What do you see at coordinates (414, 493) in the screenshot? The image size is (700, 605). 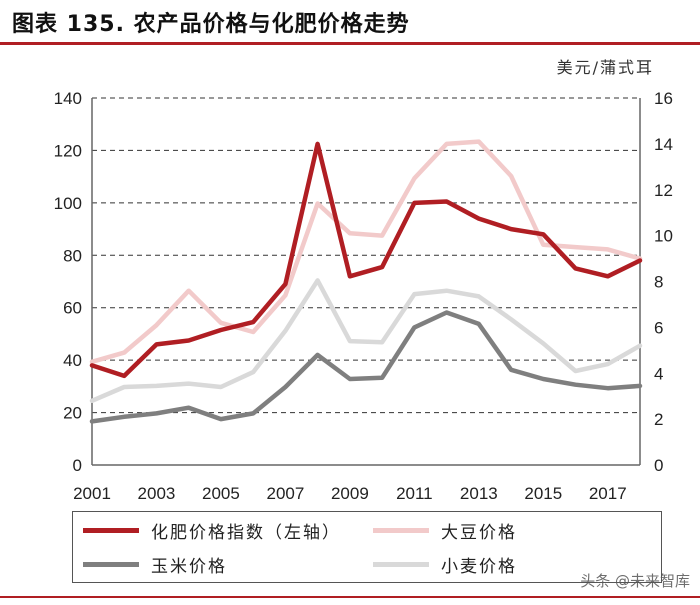 I see `x-tick-label: 2011` at bounding box center [414, 493].